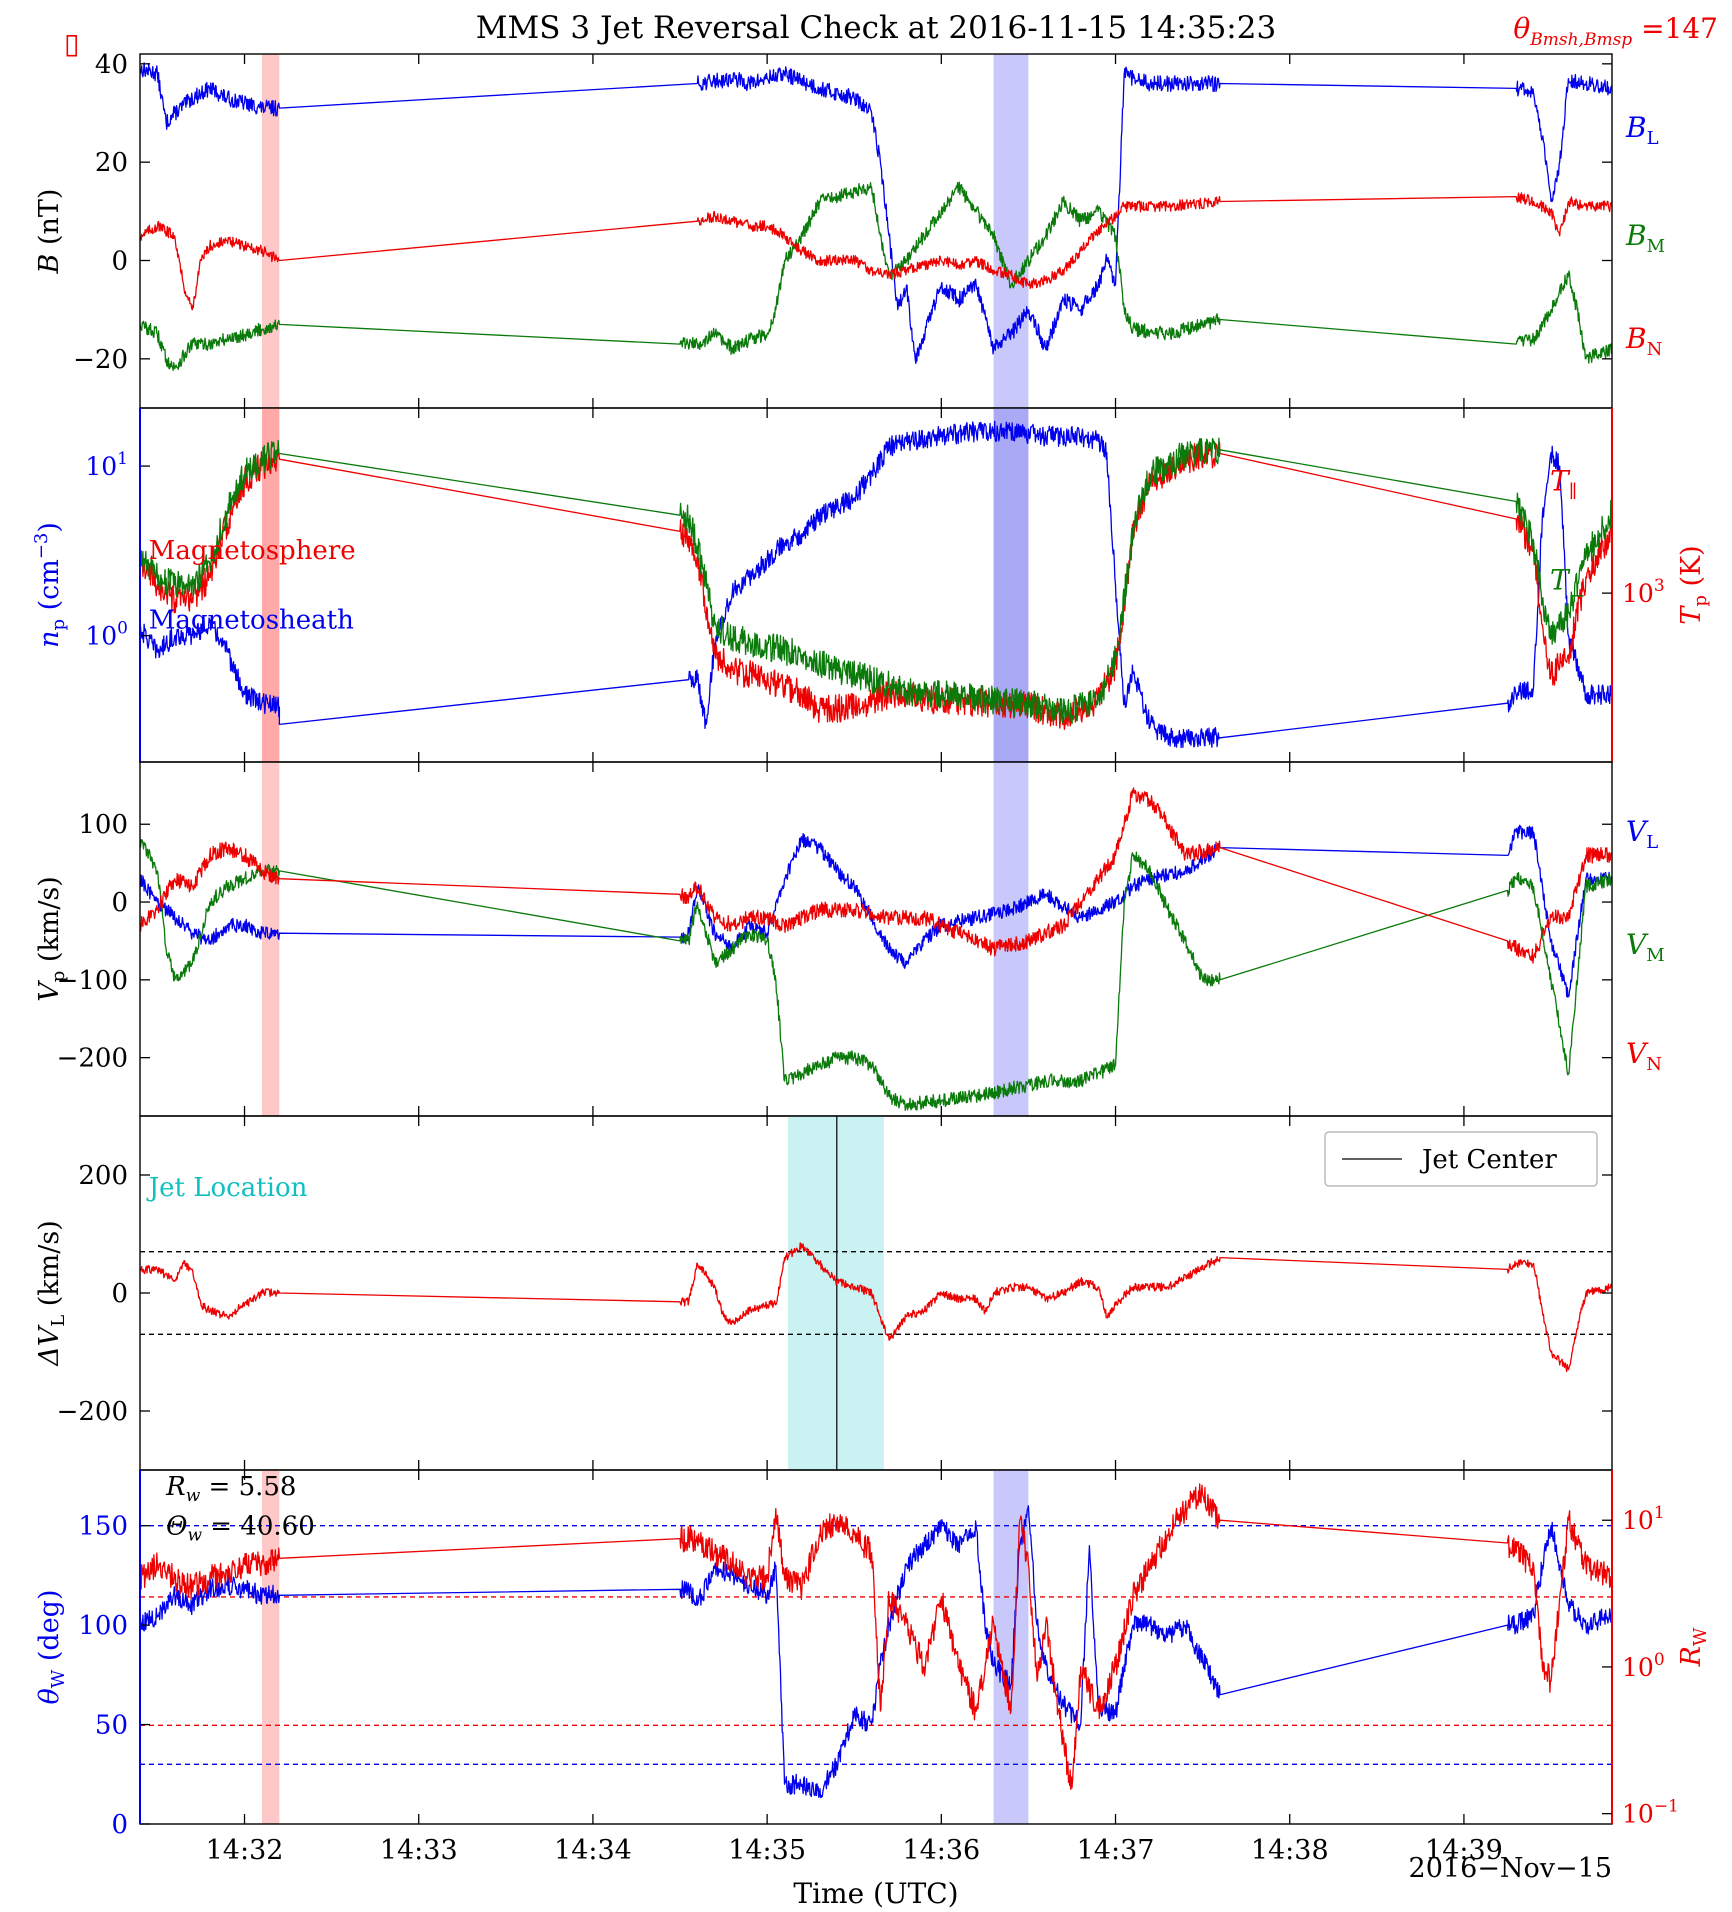 This screenshot has height=1912, width=1732. Describe the element at coordinates (111, 1726) in the screenshot. I see `y-tick-label: 50` at that location.